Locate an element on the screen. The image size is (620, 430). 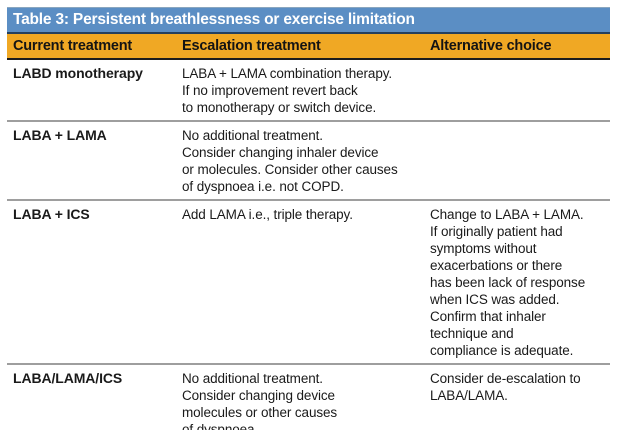
current-treatment-cell: LABA + ICS is located at coordinates (51, 214).